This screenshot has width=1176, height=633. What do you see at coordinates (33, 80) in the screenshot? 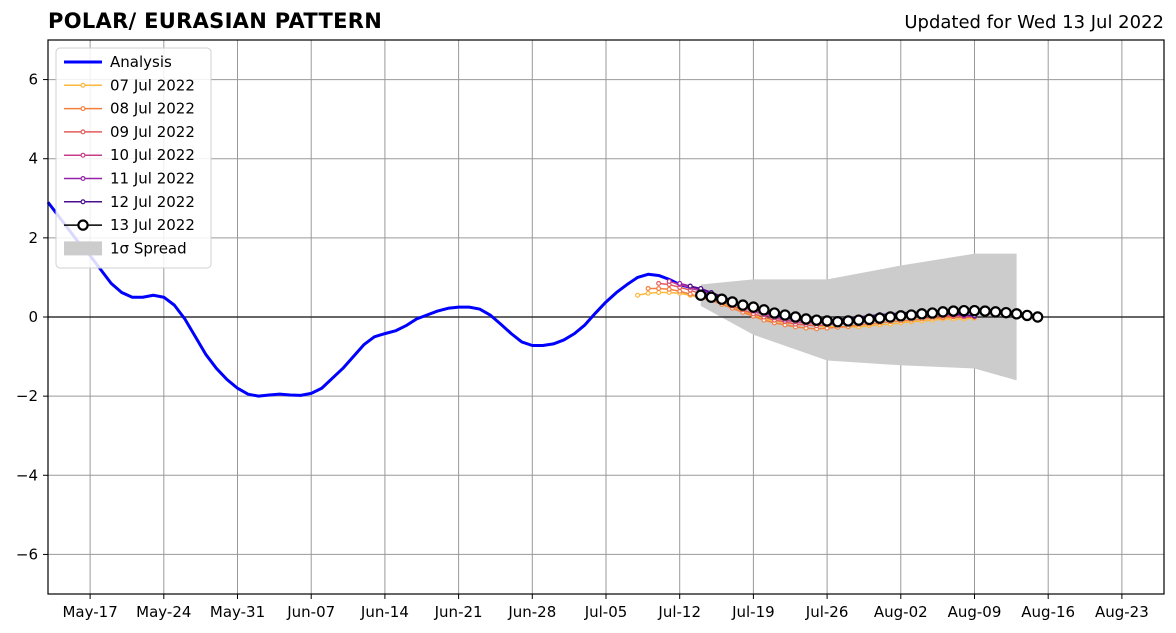
I see `y-tick-label: 6` at bounding box center [33, 80].